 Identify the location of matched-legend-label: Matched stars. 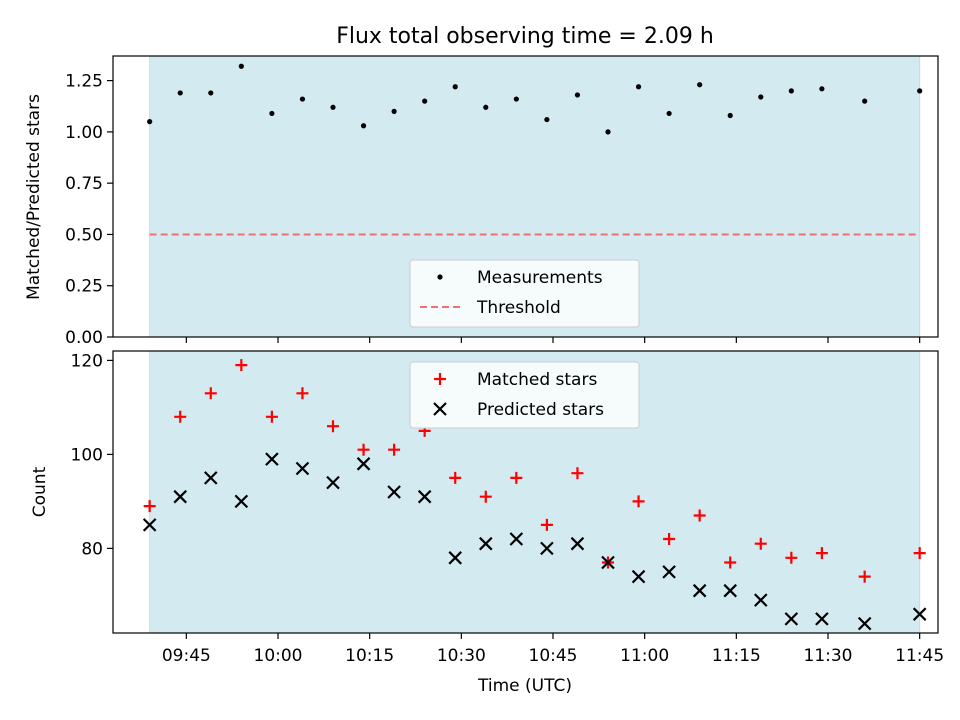
(537, 380).